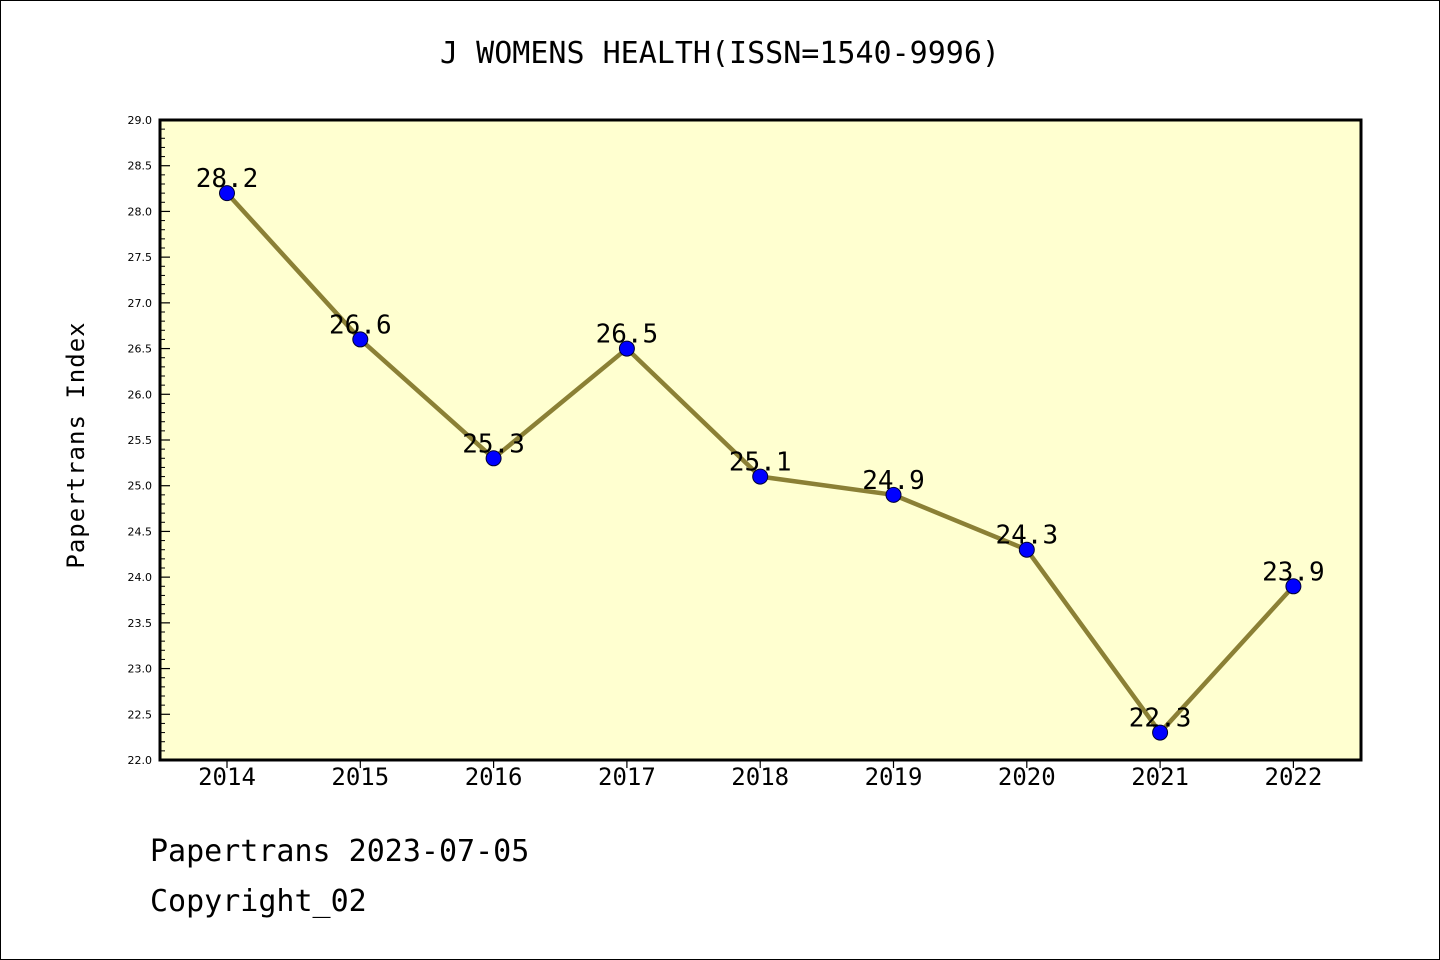  What do you see at coordinates (140, 623) in the screenshot?
I see `y-tick-label: 23.5` at bounding box center [140, 623].